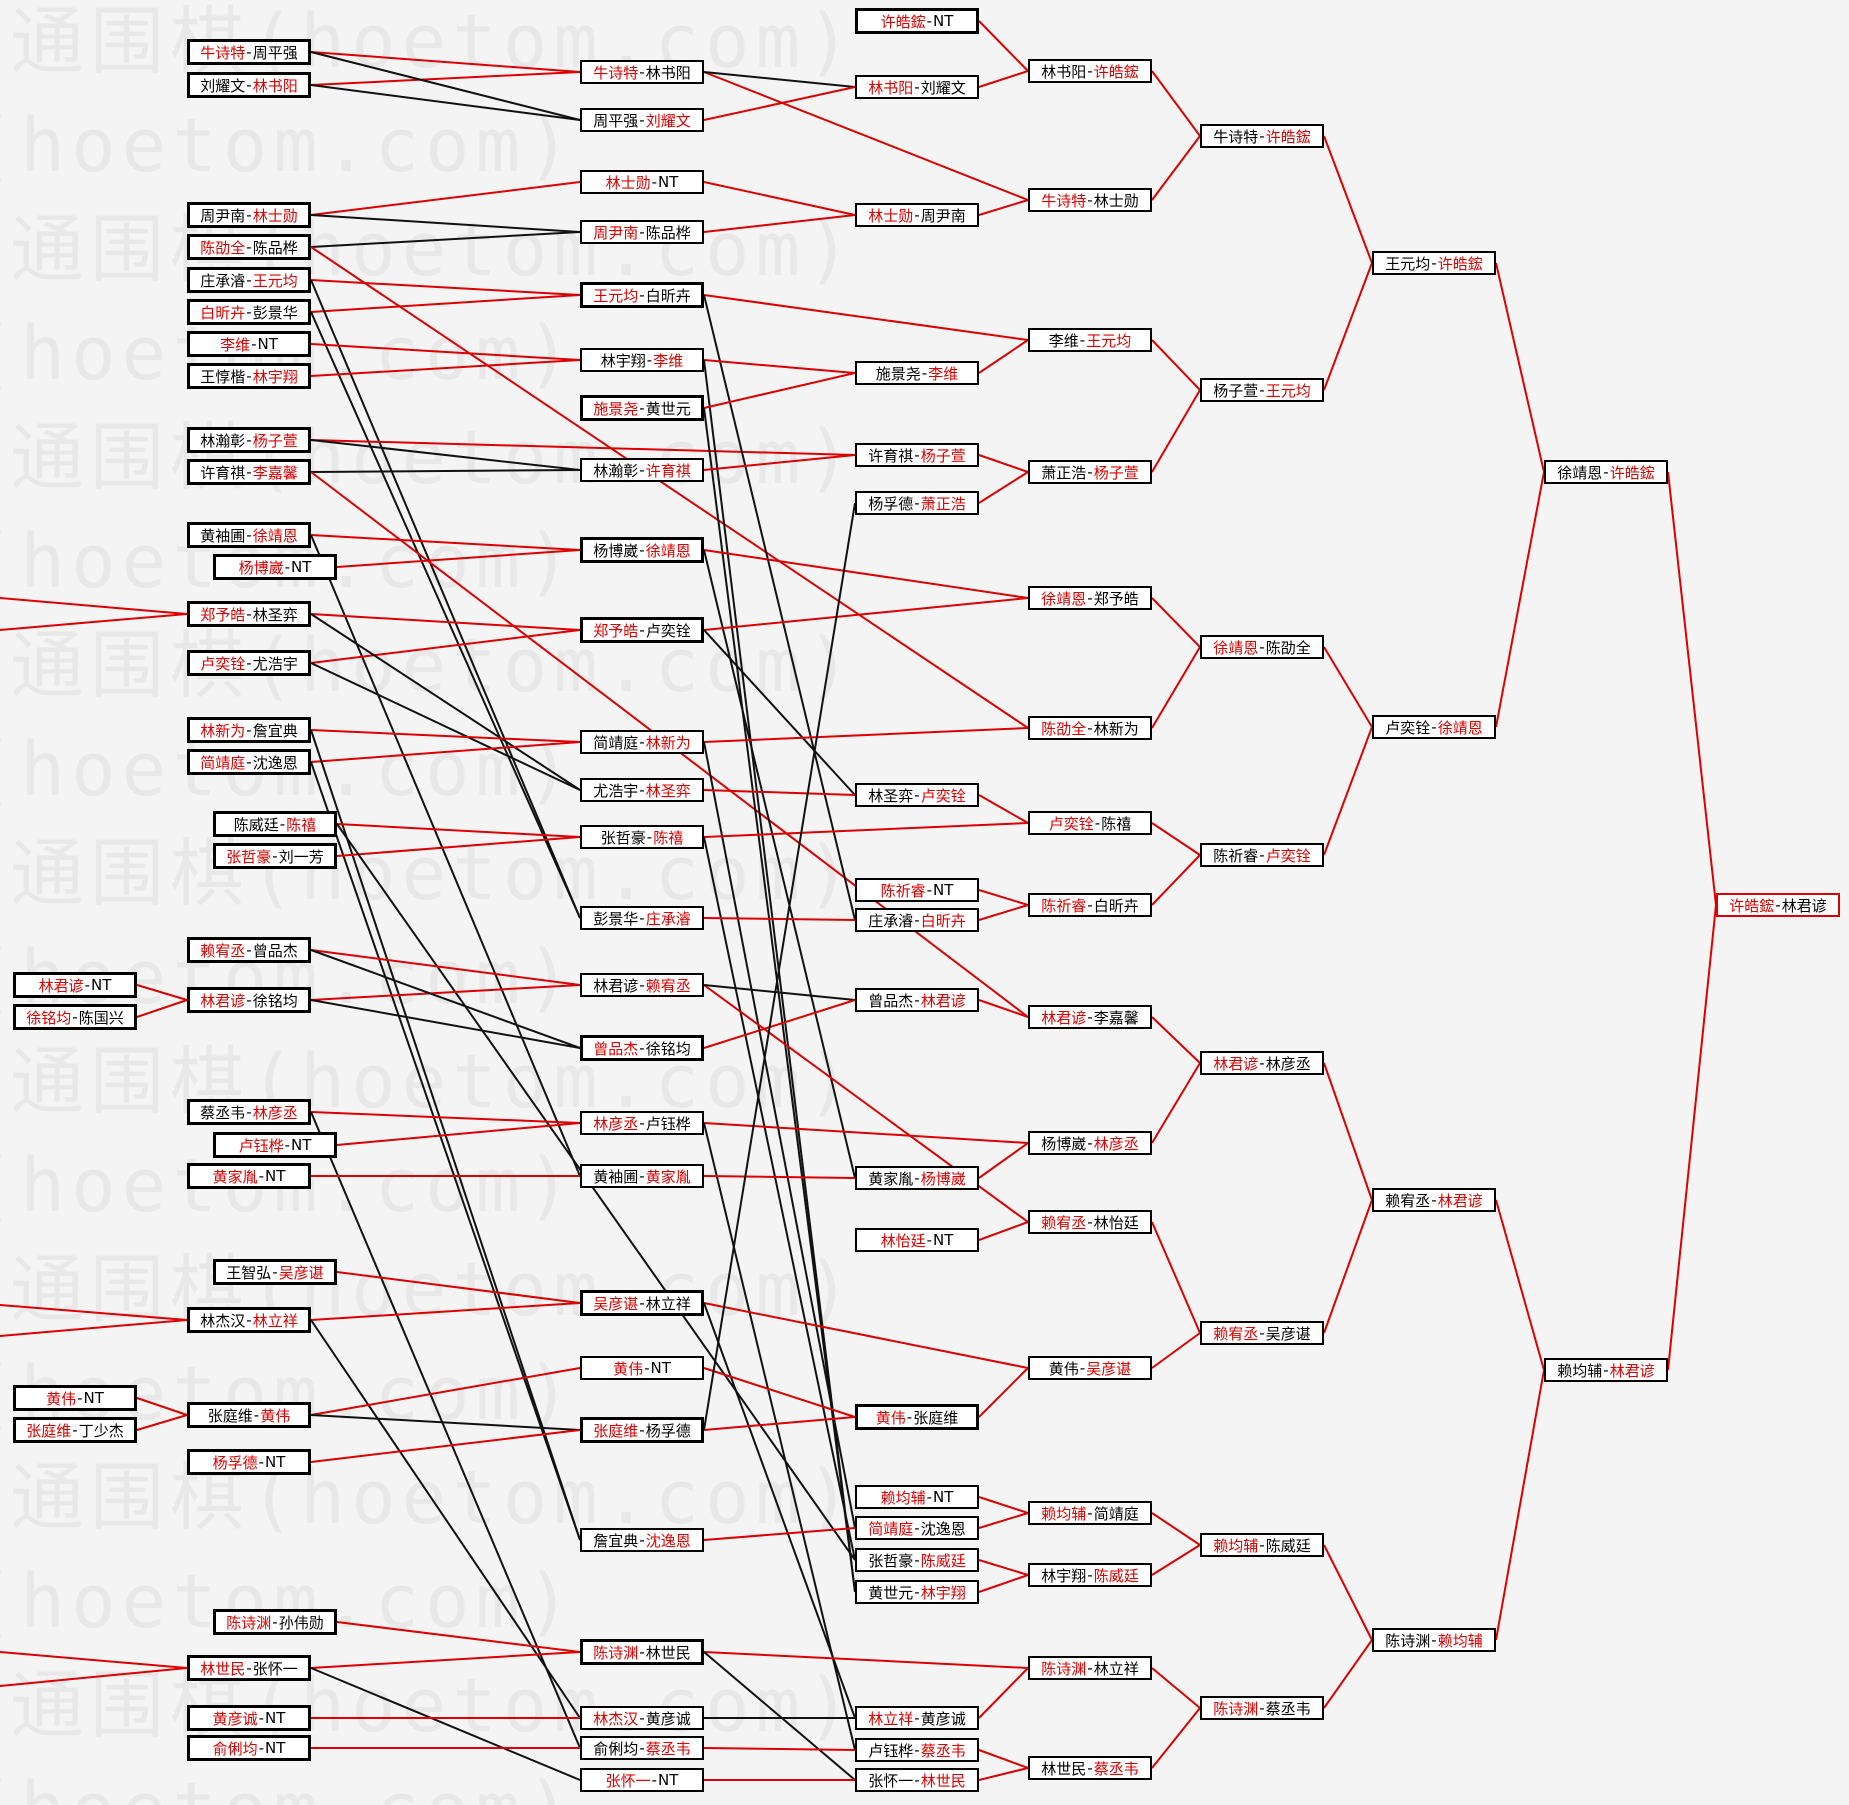 This screenshot has height=1805, width=1849. I want to click on match-box: 赖均辅 - 林君谚, so click(1606, 1370).